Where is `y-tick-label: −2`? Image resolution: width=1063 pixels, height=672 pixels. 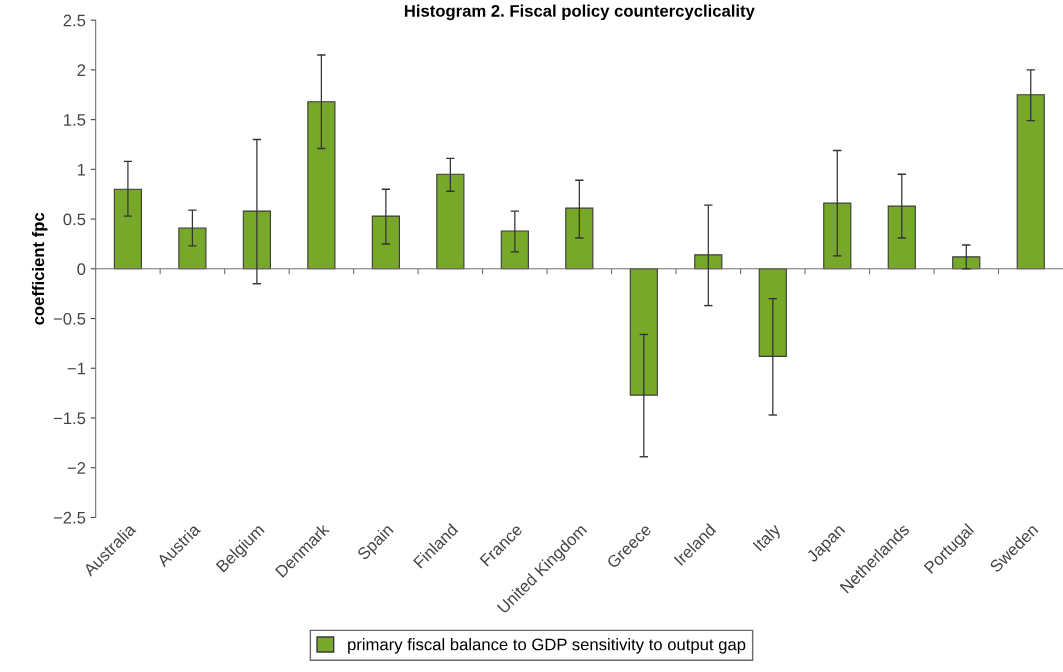 y-tick-label: −2 is located at coordinates (76, 468).